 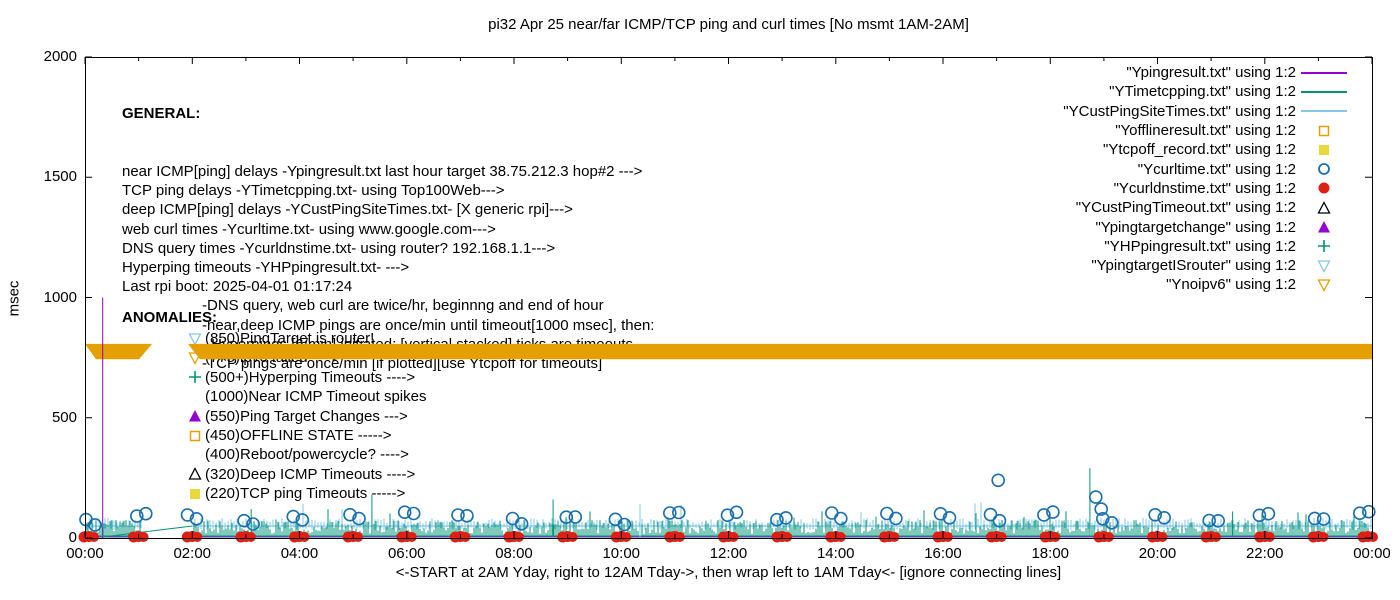 I want to click on legend-entry: "YCustPingTimeout.txt" using 1:2, so click(x=1207, y=207).